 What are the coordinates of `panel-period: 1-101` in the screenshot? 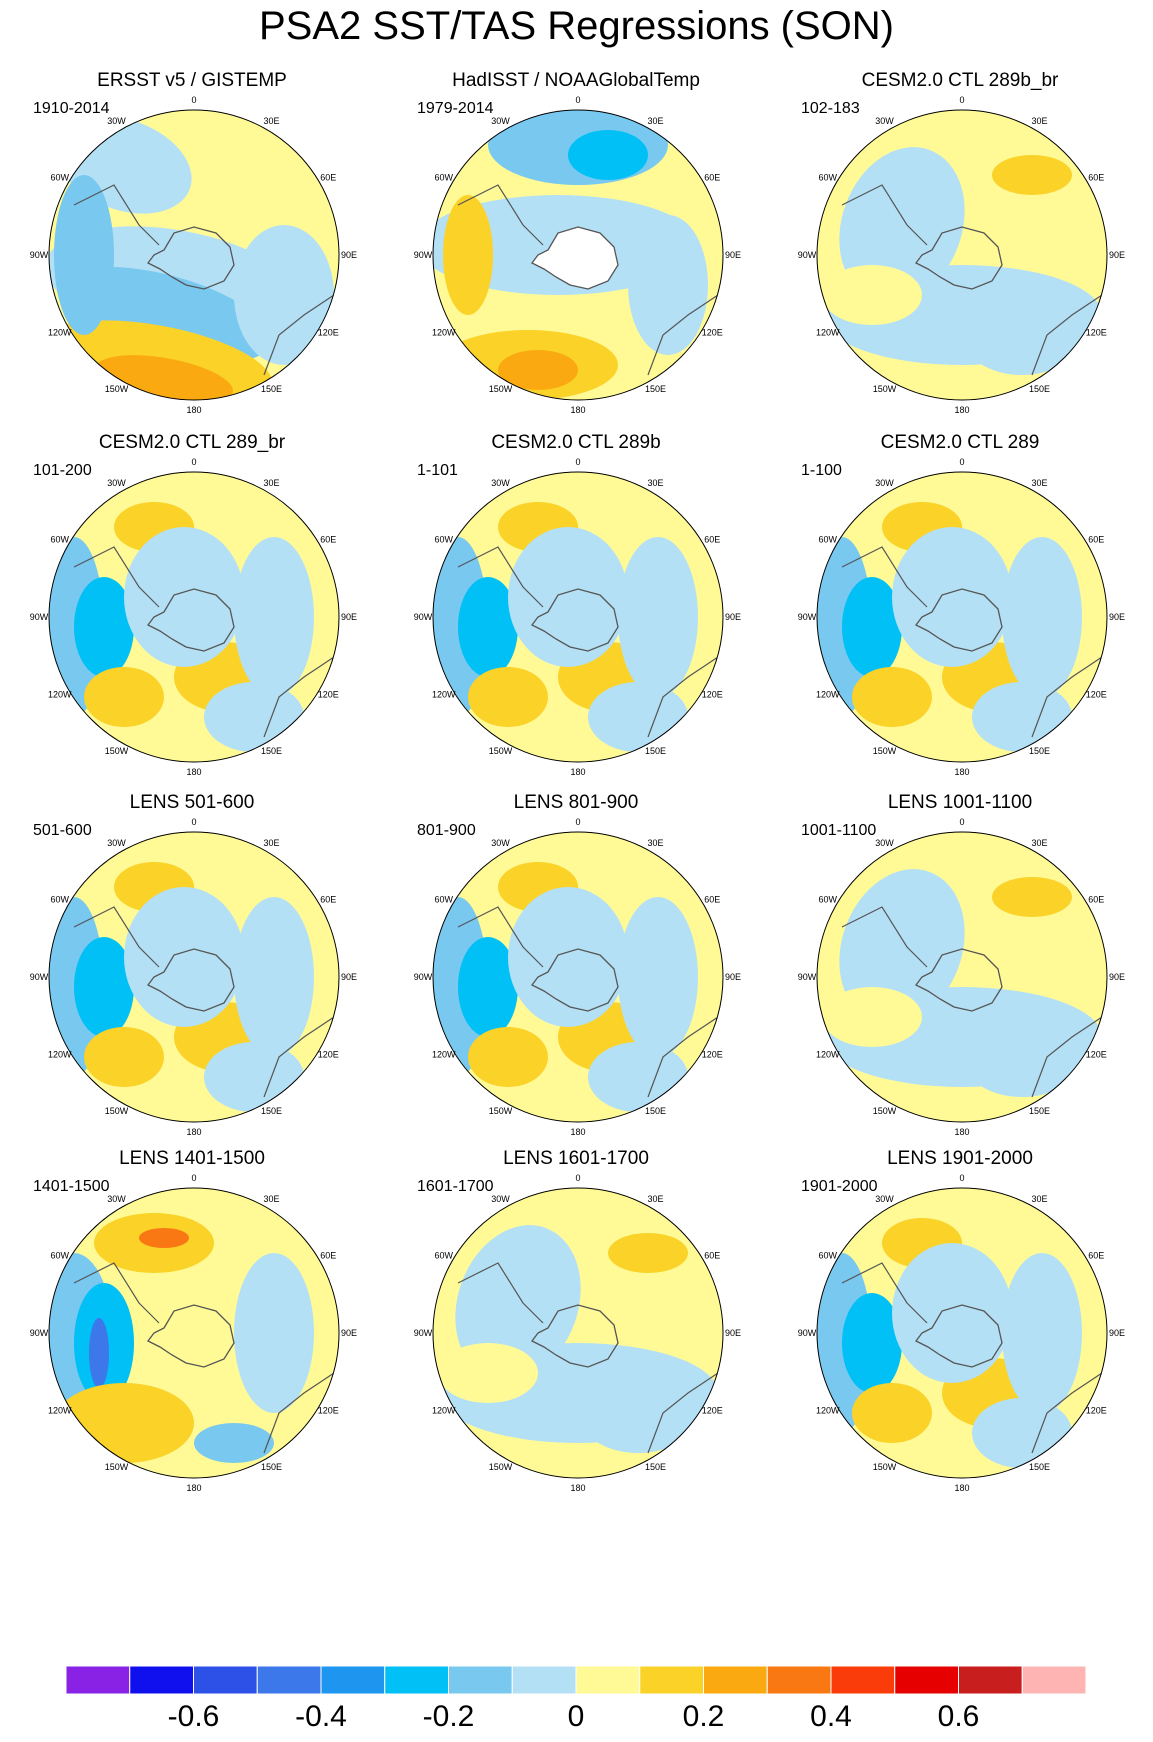 It's located at (437, 470).